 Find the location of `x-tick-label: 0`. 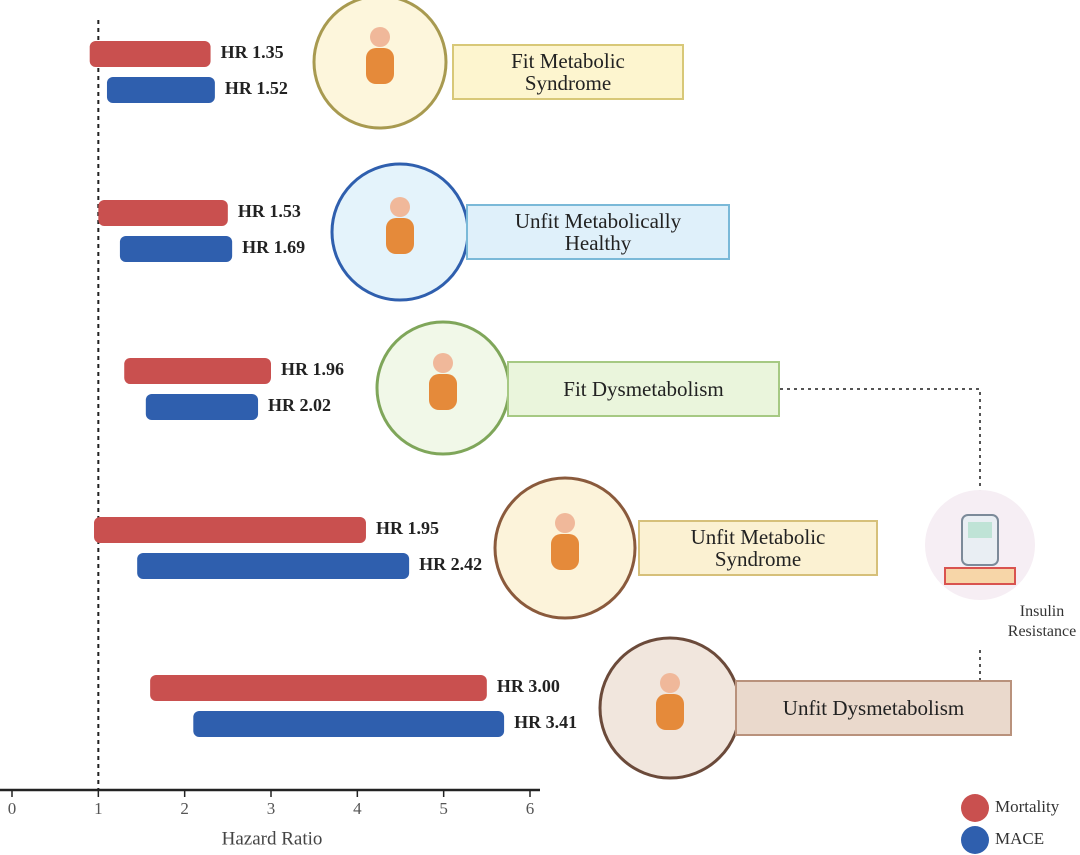

x-tick-label: 0 is located at coordinates (12, 808).